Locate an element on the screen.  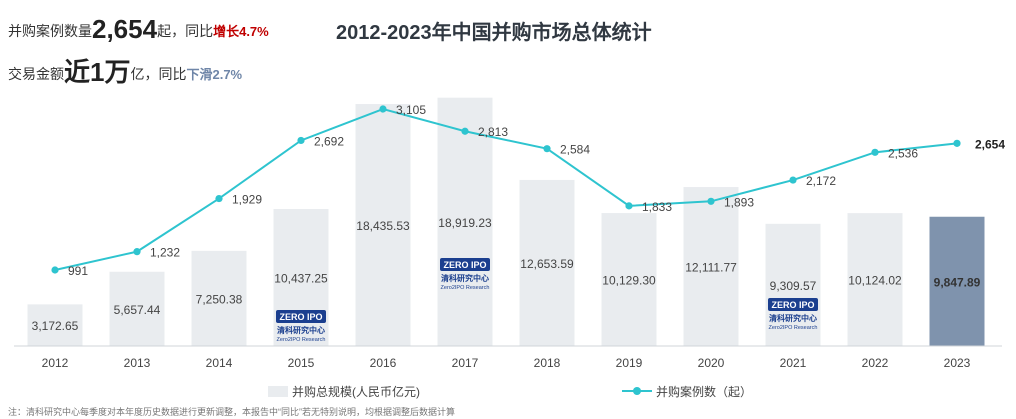
x-tick-2019: 2019 is located at coordinates (629, 363).